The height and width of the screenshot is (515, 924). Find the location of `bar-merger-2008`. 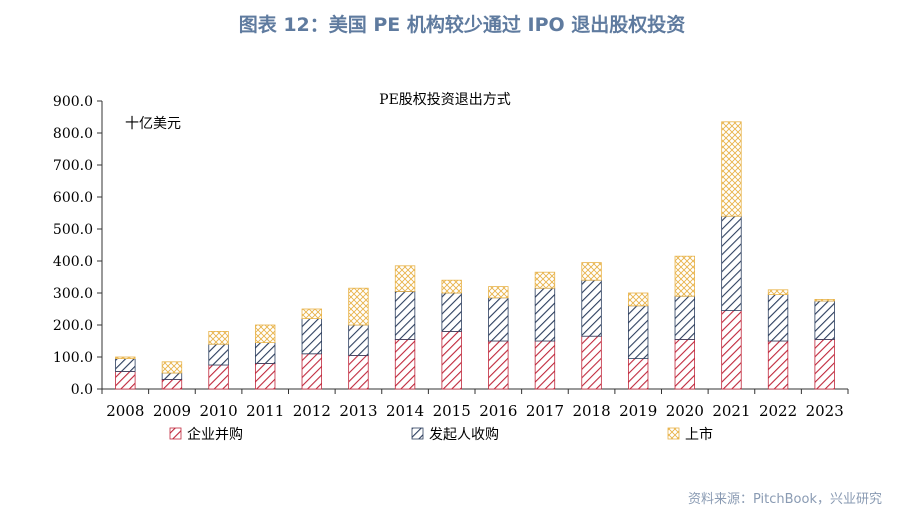

bar-merger-2008 is located at coordinates (125, 380).